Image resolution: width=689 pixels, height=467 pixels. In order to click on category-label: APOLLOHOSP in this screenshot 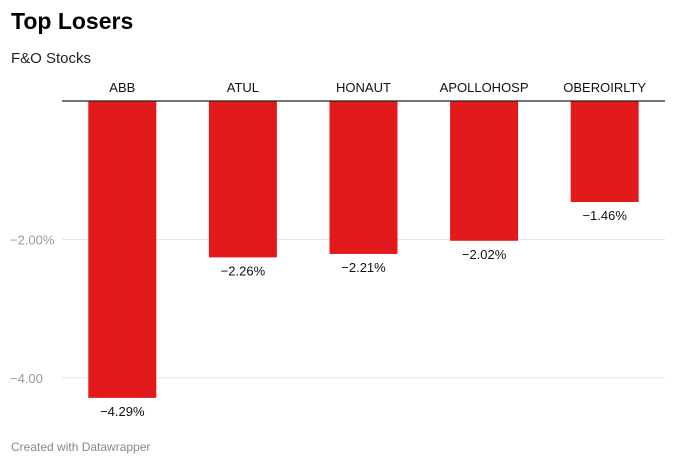, I will do `click(484, 87)`.